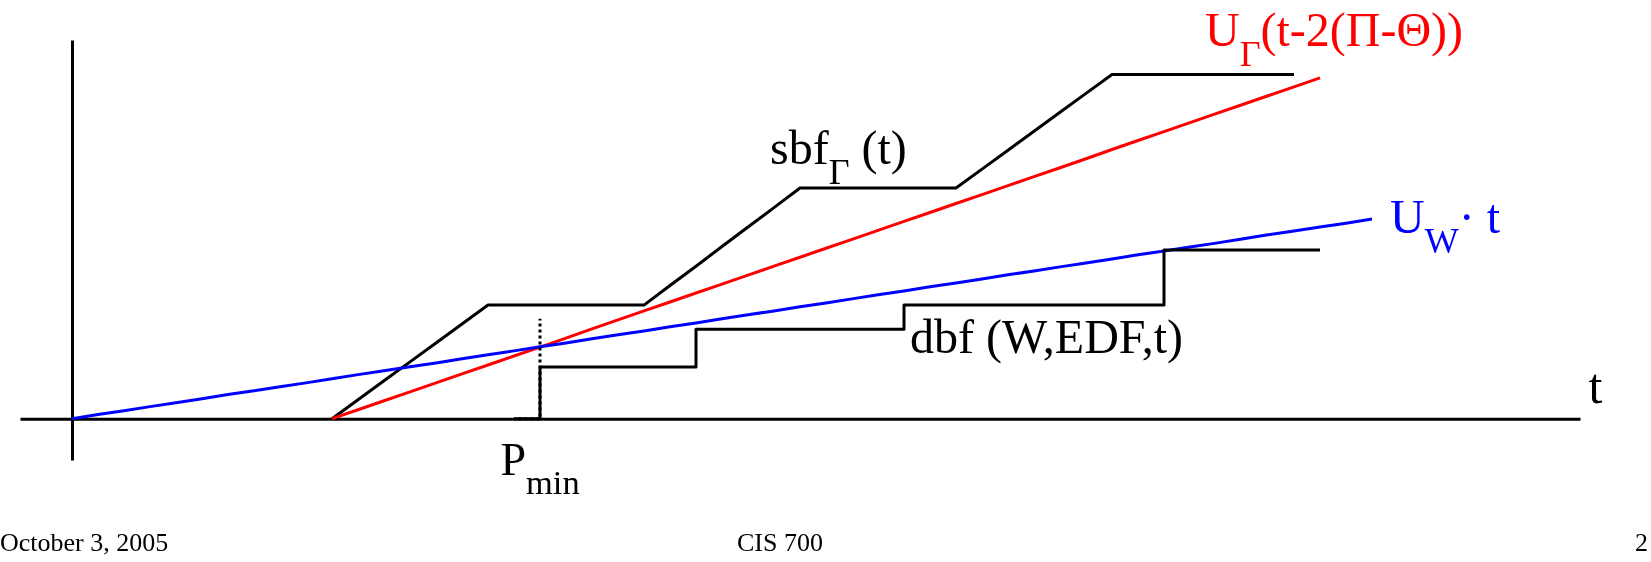 The width and height of the screenshot is (1651, 562). Describe the element at coordinates (838, 157) in the screenshot. I see `series-label: sbf$_{Γ}$ (t)` at that location.